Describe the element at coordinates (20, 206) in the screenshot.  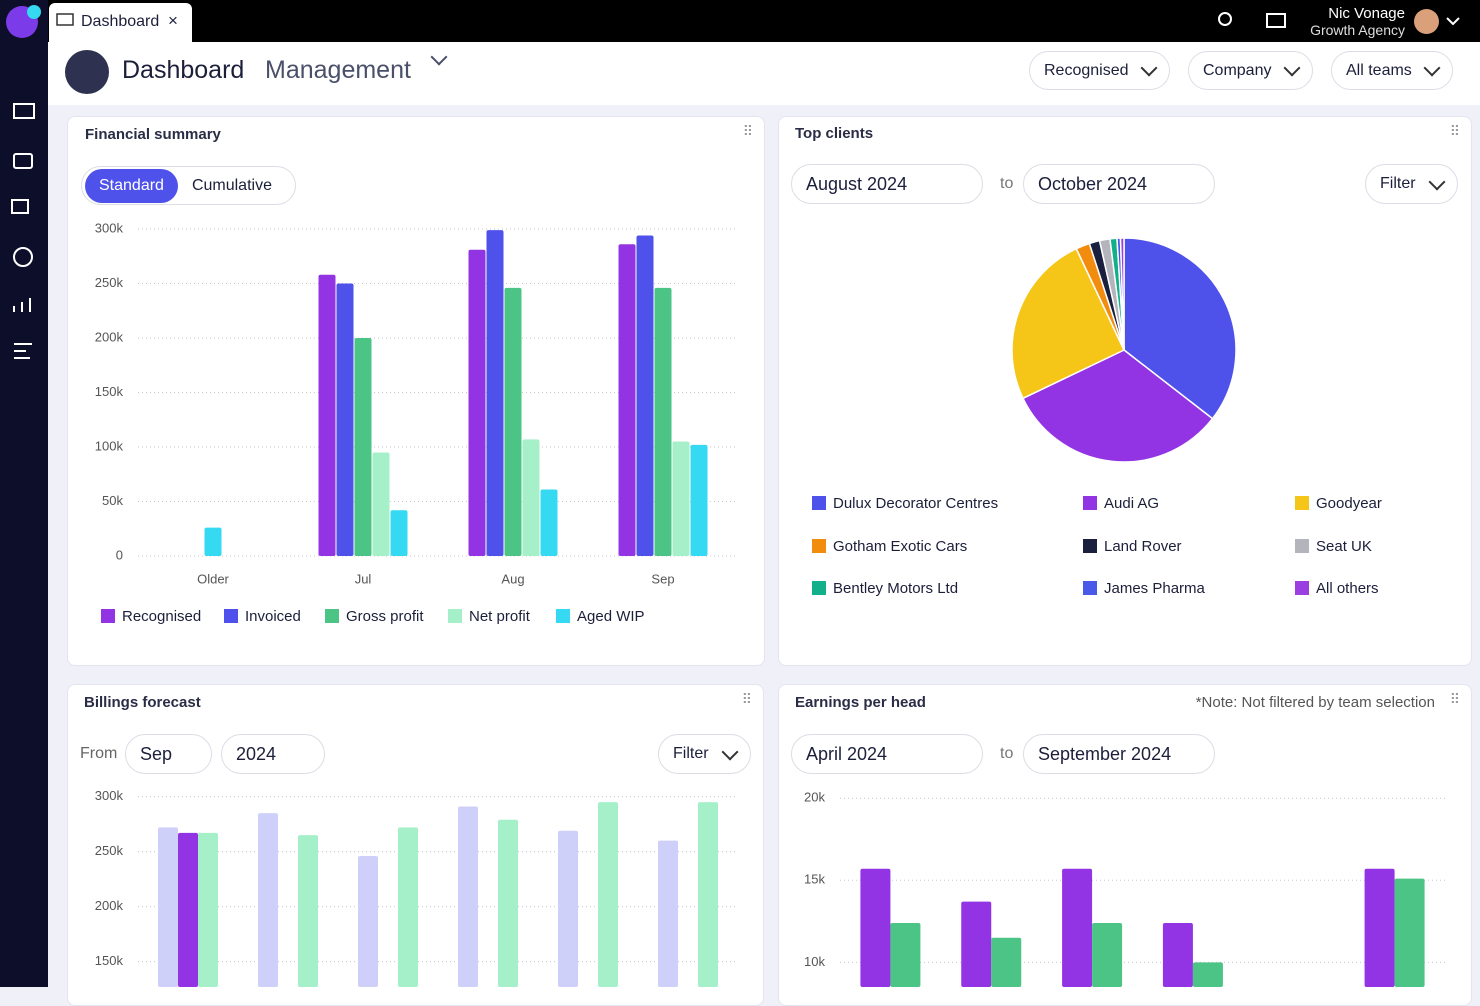
I see `nav-delivery` at that location.